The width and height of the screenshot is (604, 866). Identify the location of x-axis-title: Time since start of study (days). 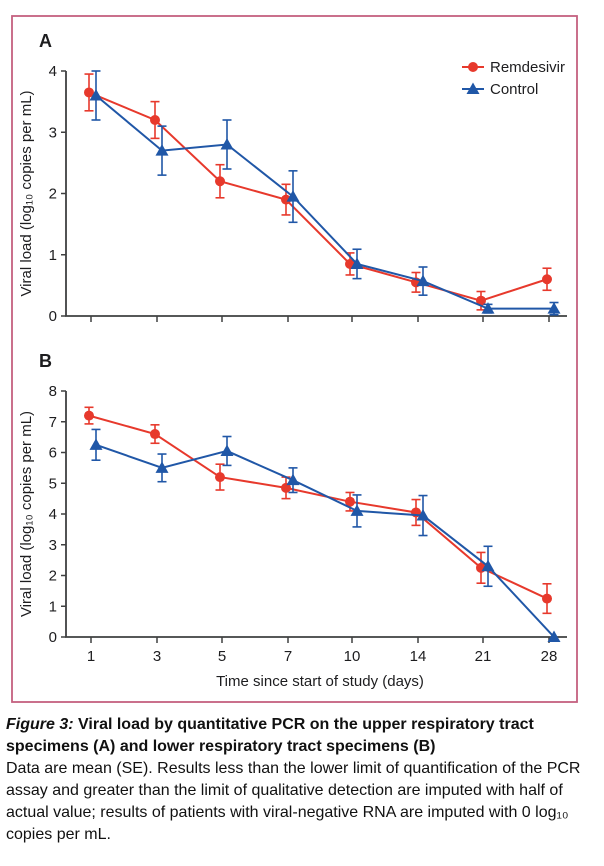
(320, 681).